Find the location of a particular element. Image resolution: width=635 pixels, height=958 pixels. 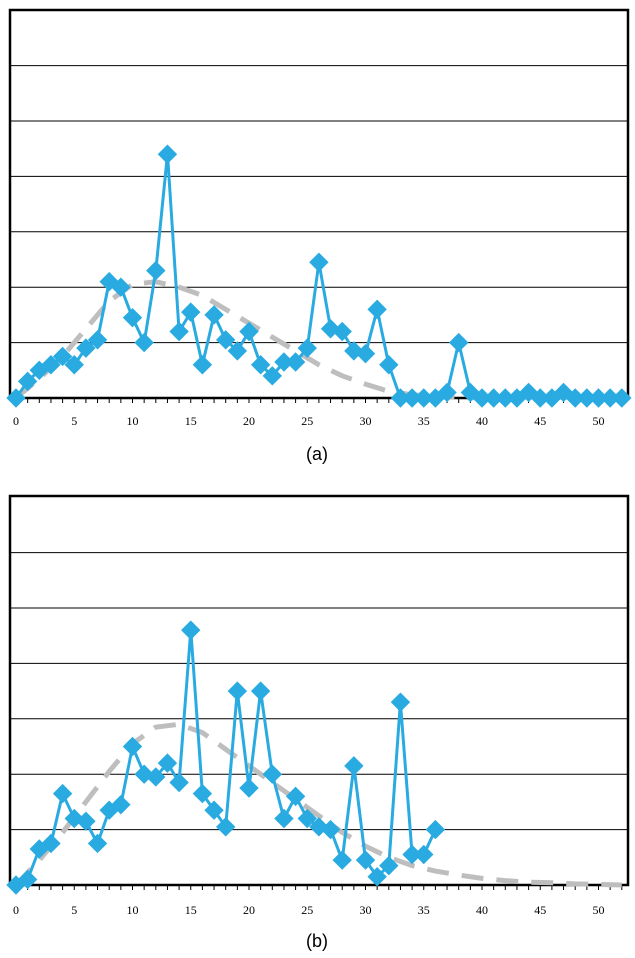

panel-caption: (b) is located at coordinates (317, 941).